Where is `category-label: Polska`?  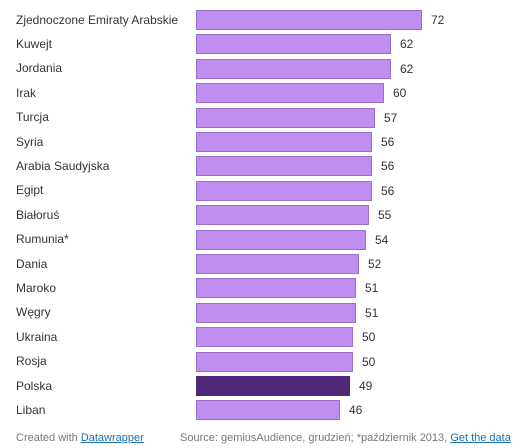 category-label: Polska is located at coordinates (34, 385).